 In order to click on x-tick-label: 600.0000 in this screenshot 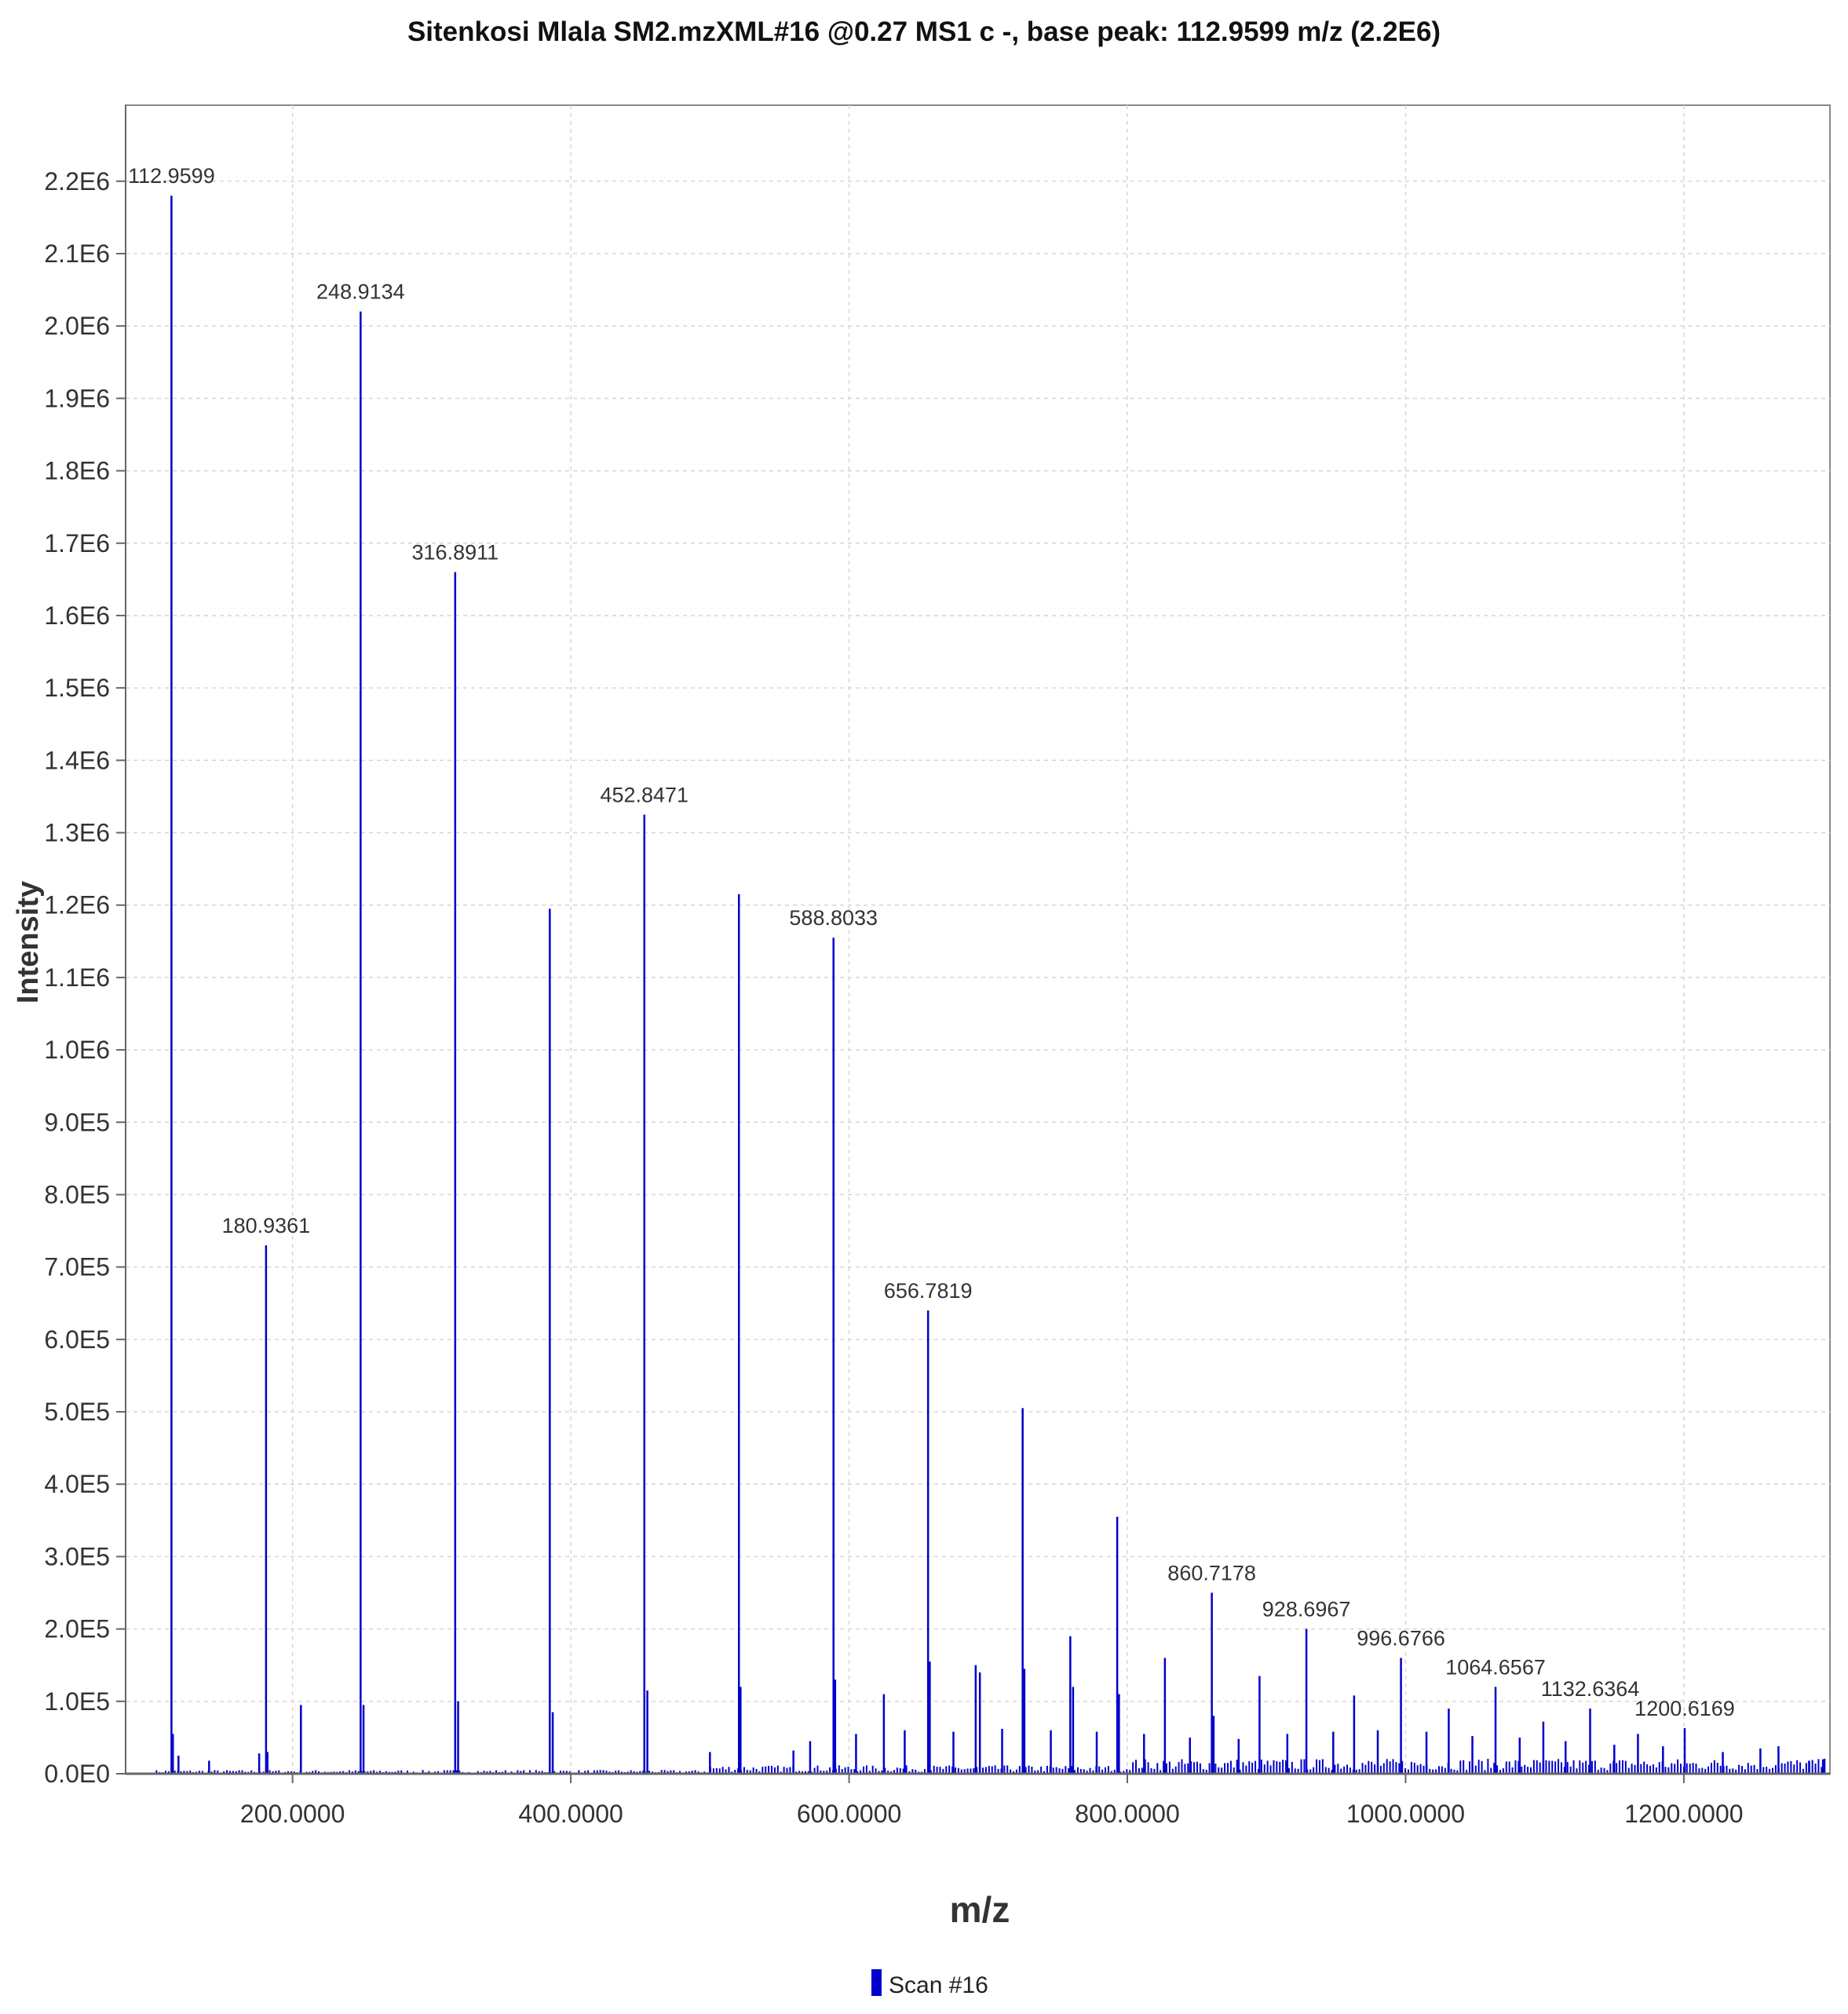, I will do `click(849, 1814)`.